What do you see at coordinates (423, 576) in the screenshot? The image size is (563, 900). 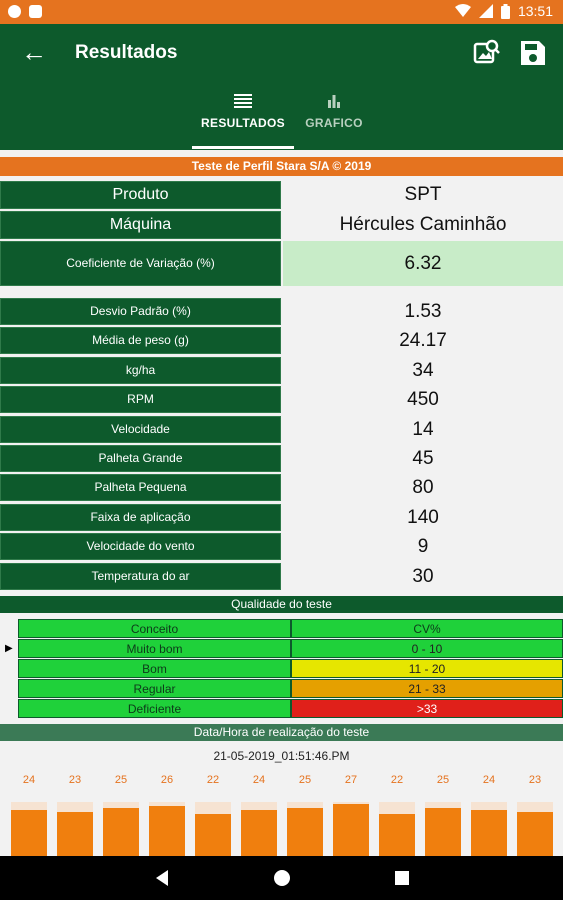 I see `metric-value: 30` at bounding box center [423, 576].